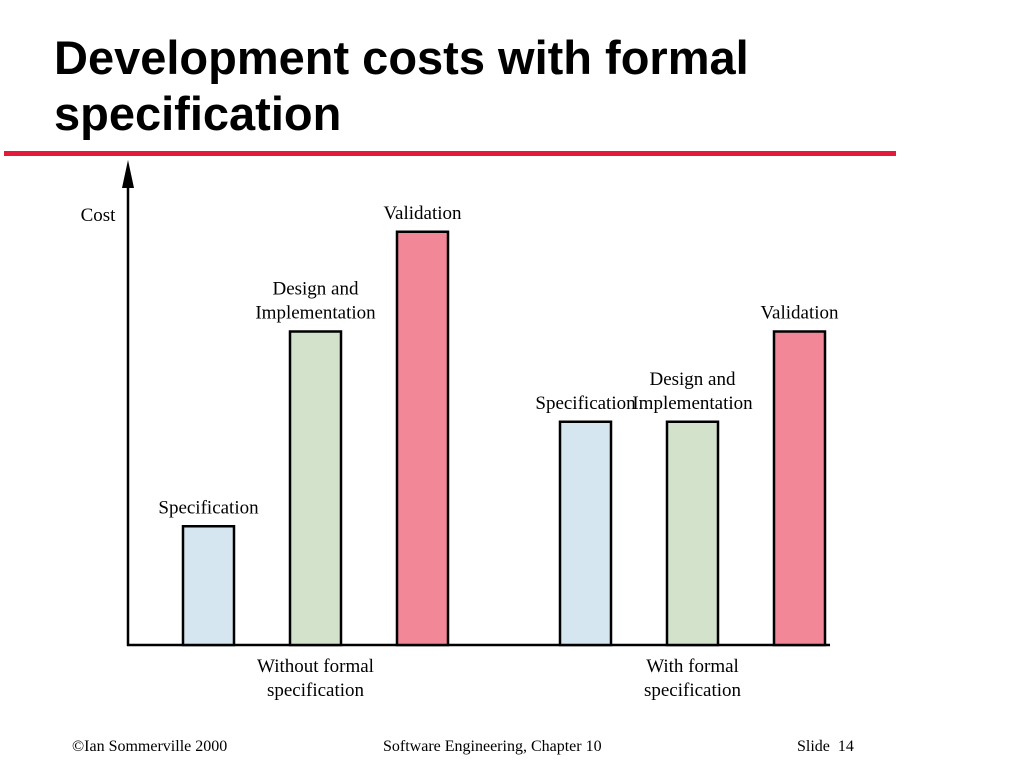 The image size is (1024, 768). Describe the element at coordinates (825, 746) in the screenshot. I see `footer-slide-number: Slide 14` at that location.